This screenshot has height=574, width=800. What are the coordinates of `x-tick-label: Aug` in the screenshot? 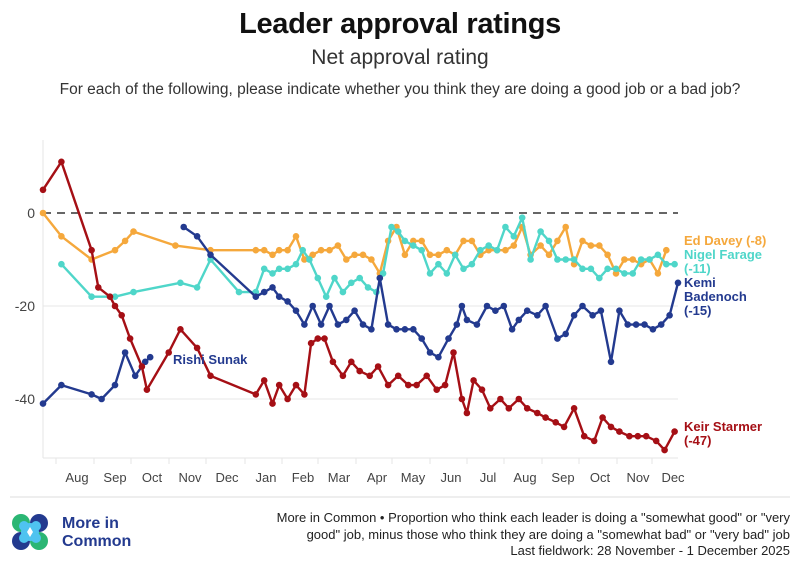 It's located at (524, 477).